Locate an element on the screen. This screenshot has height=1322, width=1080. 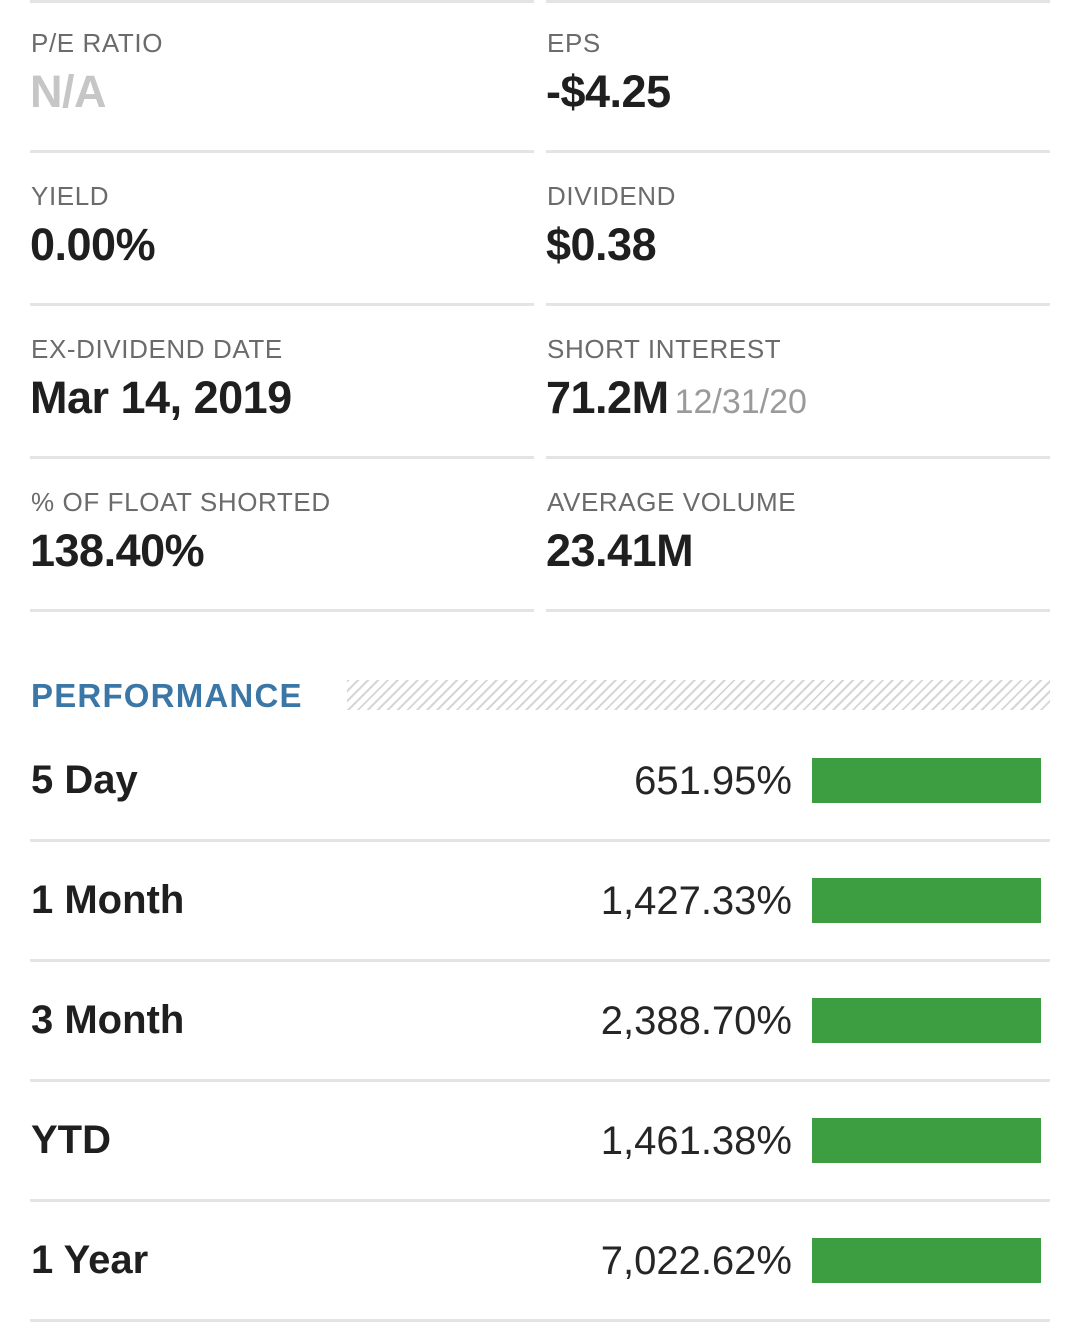
stat-label: EX-DIVIDEND DATE is located at coordinates (157, 349).